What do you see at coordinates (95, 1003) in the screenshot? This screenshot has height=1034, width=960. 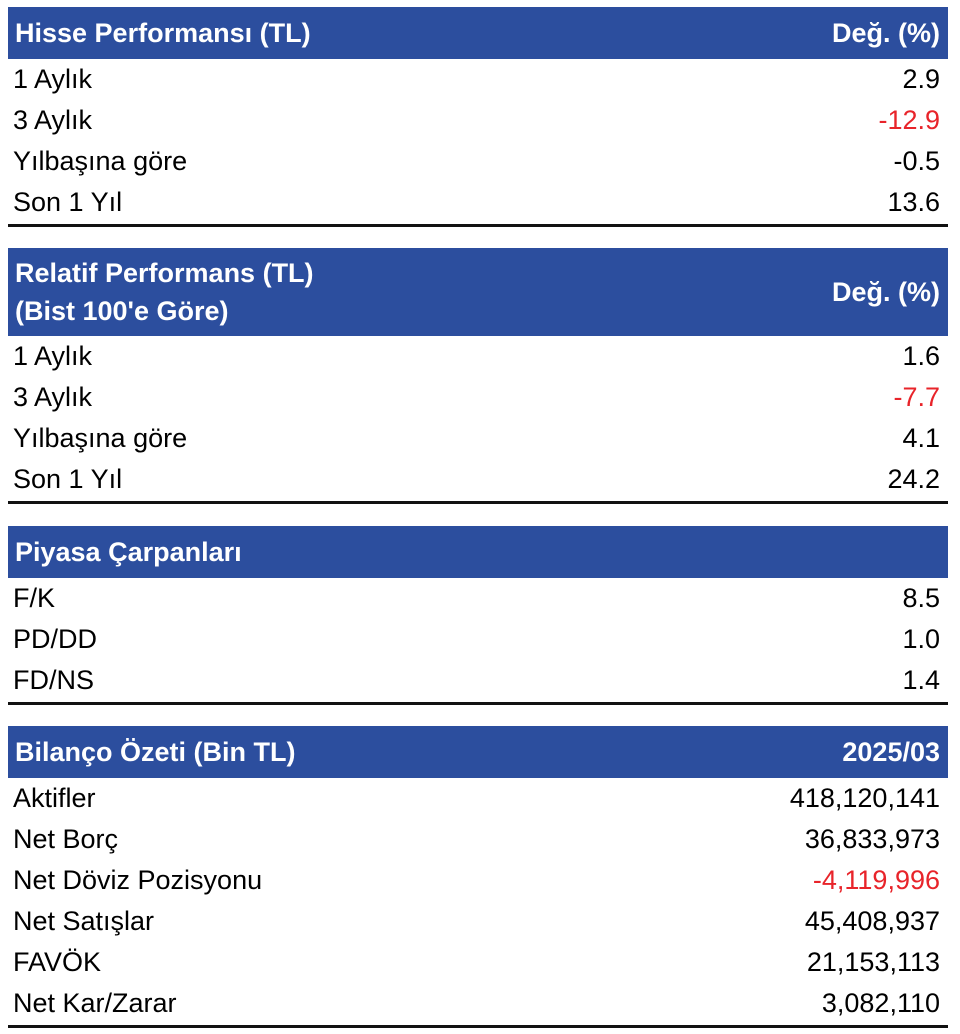 I see `row-label: Net Kar/Zarar` at bounding box center [95, 1003].